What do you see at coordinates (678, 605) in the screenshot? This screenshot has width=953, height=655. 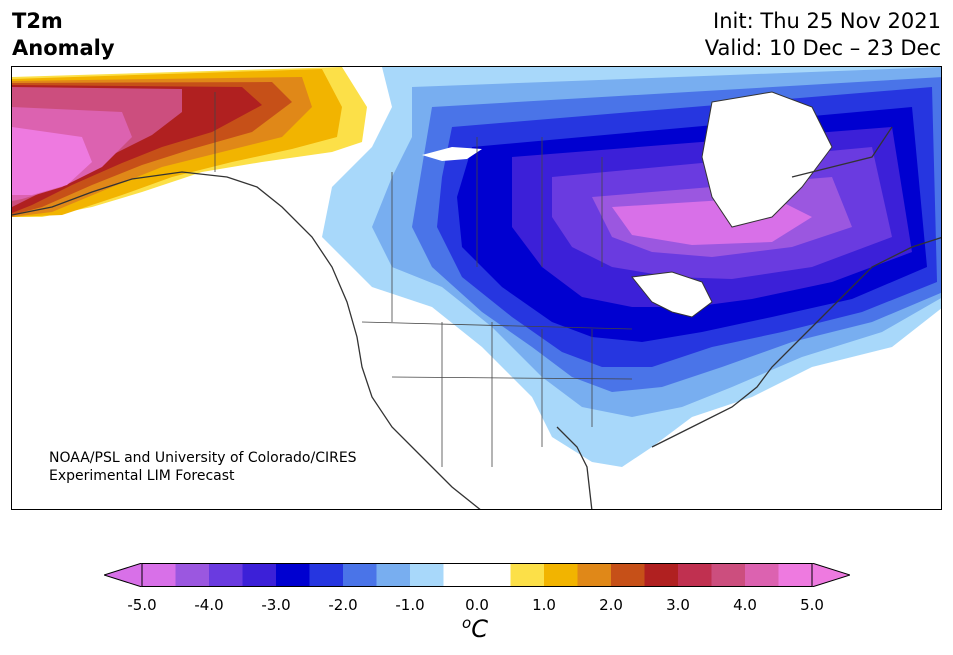 I see `colorbar-tick-label: 3.0` at bounding box center [678, 605].